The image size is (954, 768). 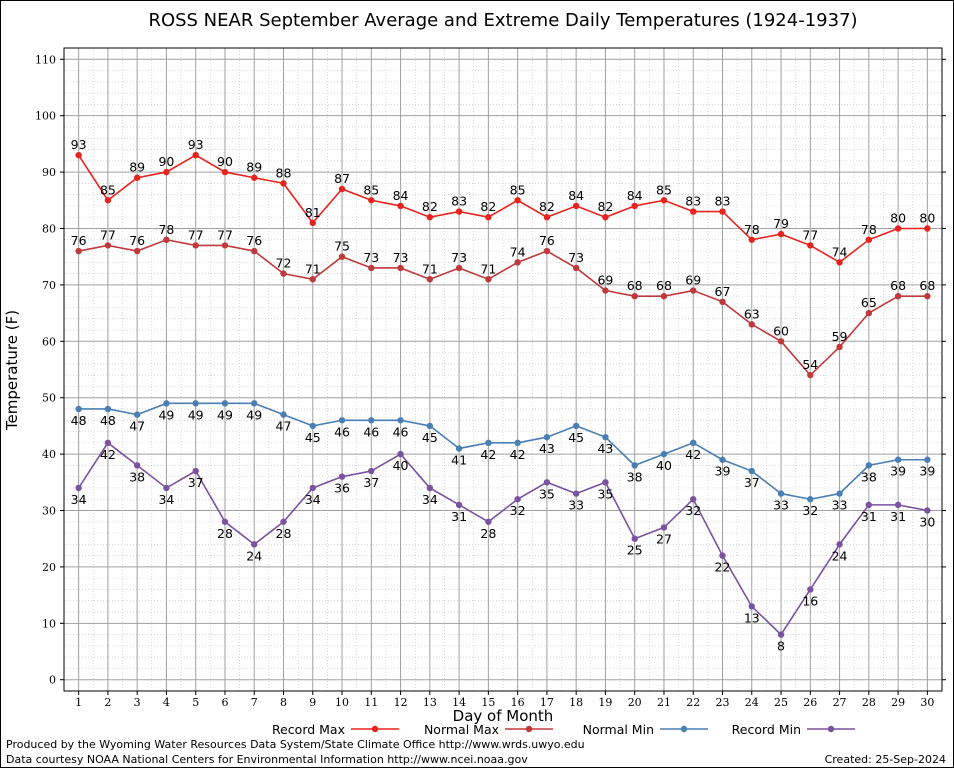 I want to click on x-tick-label: 22, so click(x=693, y=702).